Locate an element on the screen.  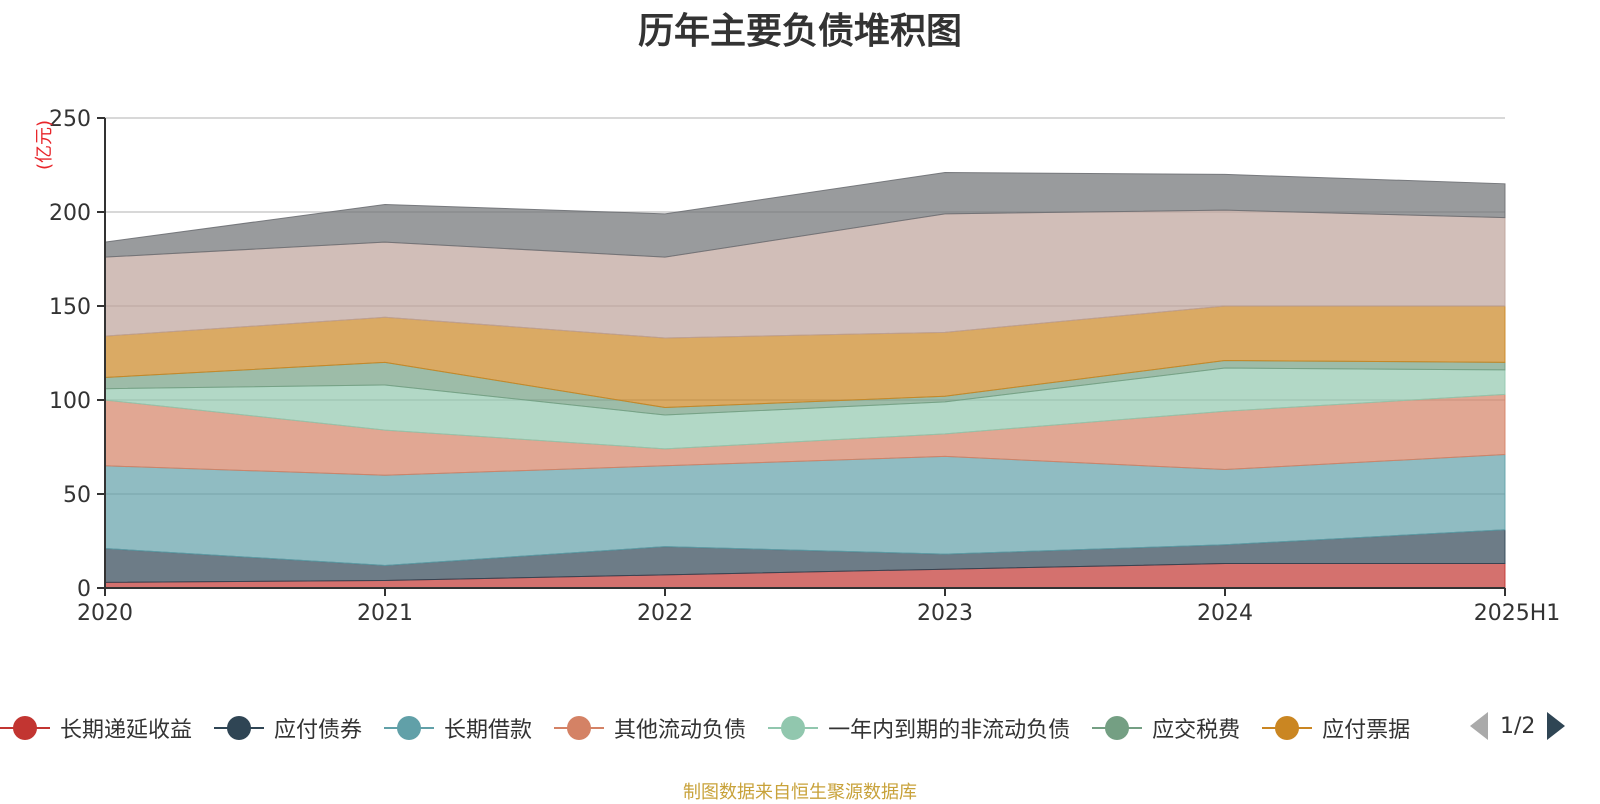
legend-item: 应付债券 is located at coordinates (288, 728).